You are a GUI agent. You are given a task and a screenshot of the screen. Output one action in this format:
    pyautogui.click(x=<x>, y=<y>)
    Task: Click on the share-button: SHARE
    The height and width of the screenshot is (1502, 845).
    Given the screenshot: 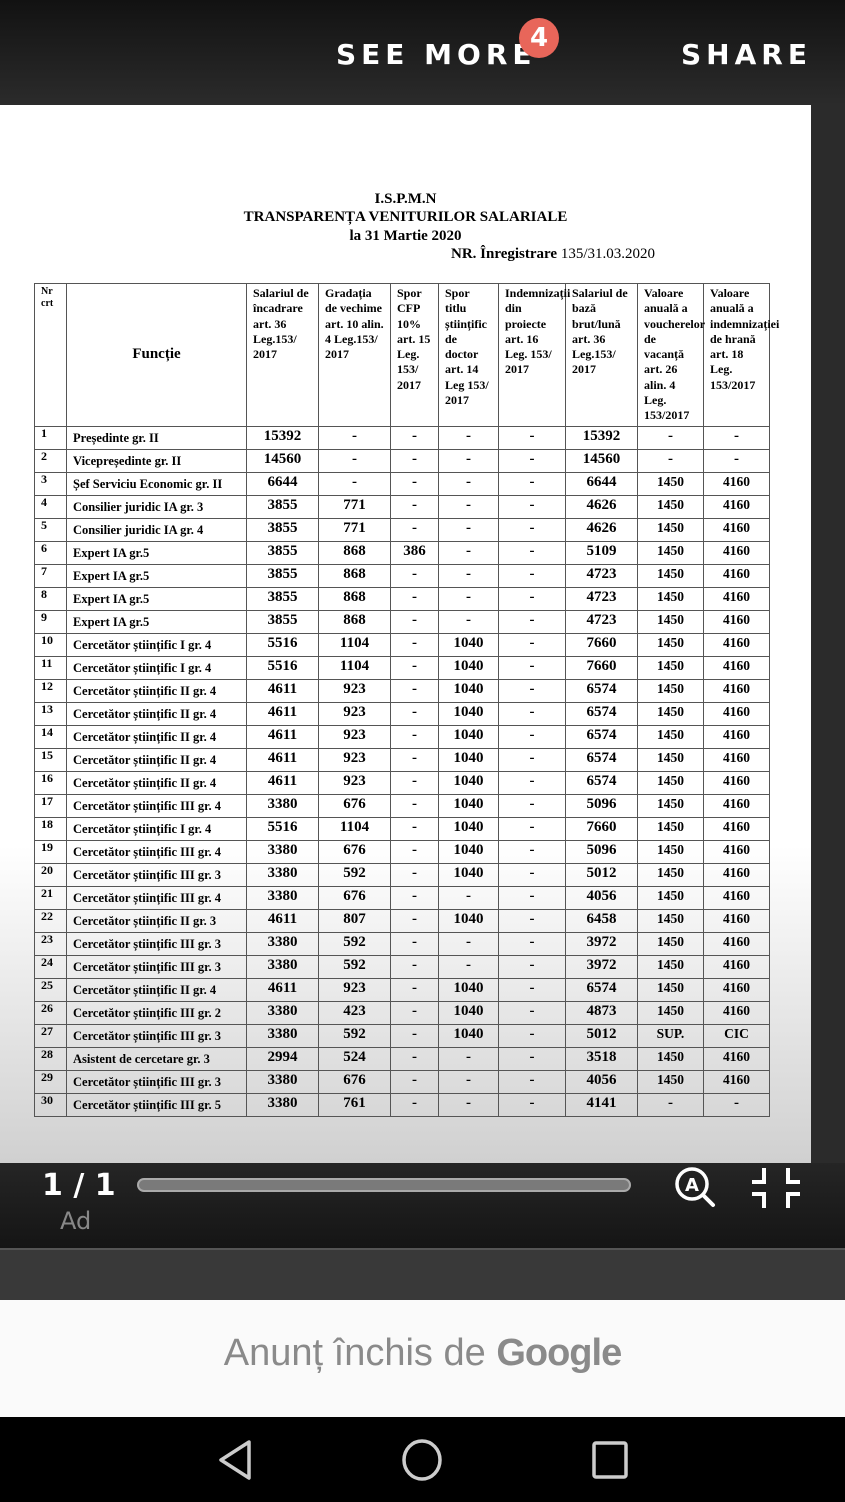 What is the action you would take?
    pyautogui.click(x=746, y=54)
    